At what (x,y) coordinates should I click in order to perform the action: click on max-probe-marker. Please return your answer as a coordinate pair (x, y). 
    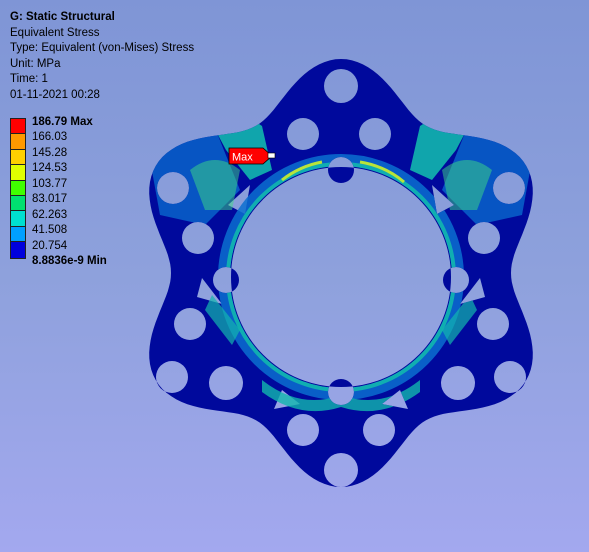
    Looking at the image, I should click on (271, 155).